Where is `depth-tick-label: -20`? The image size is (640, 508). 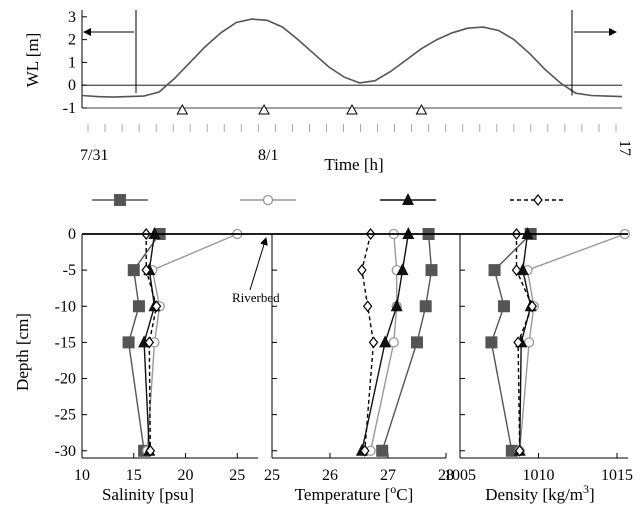
depth-tick-label: -20 is located at coordinates (65, 379).